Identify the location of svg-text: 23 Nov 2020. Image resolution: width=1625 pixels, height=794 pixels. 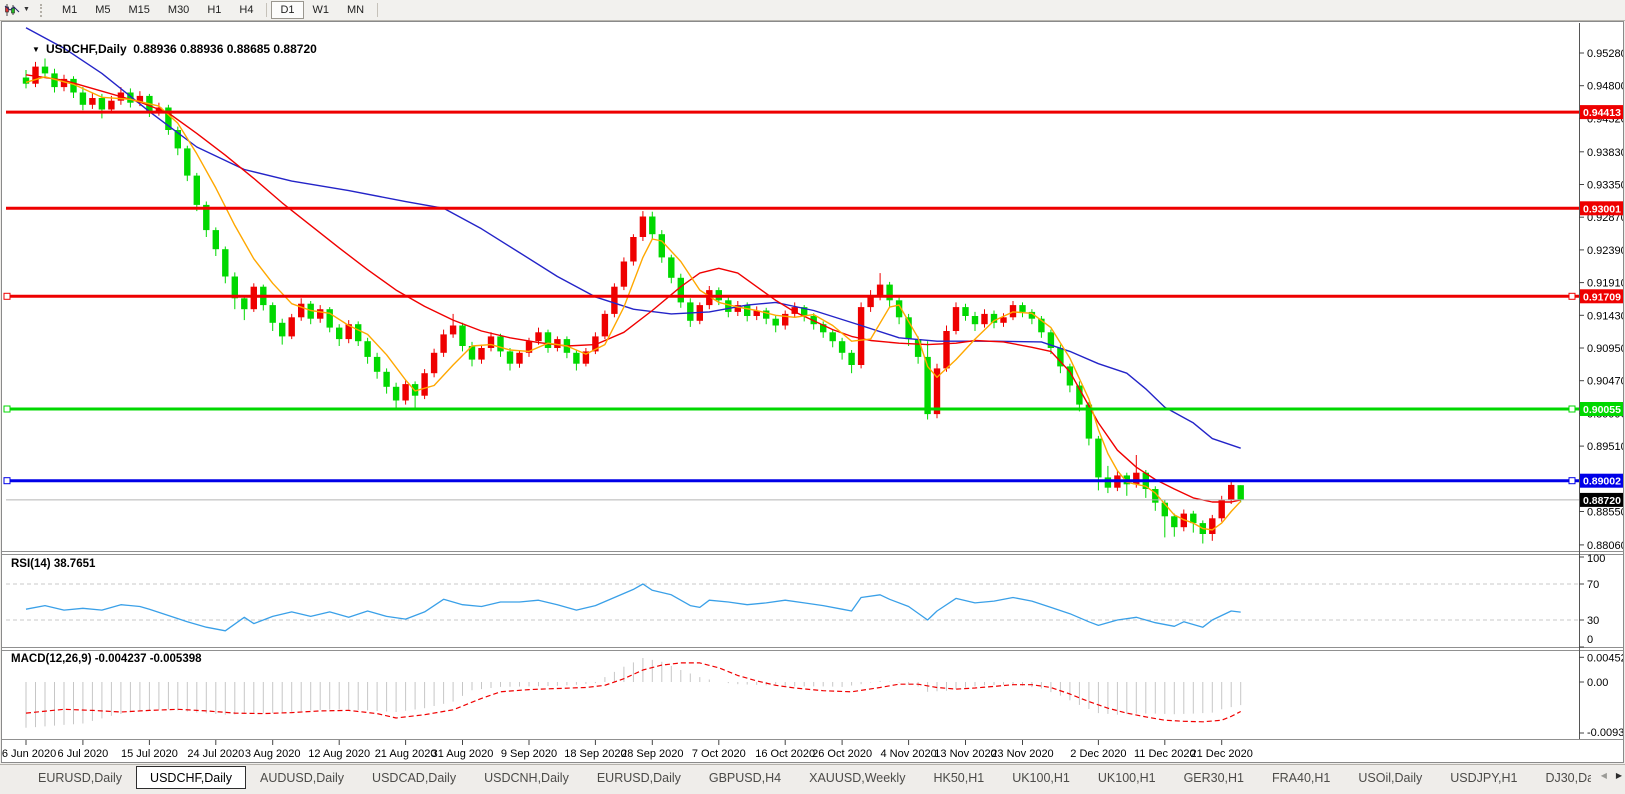
(1022, 754).